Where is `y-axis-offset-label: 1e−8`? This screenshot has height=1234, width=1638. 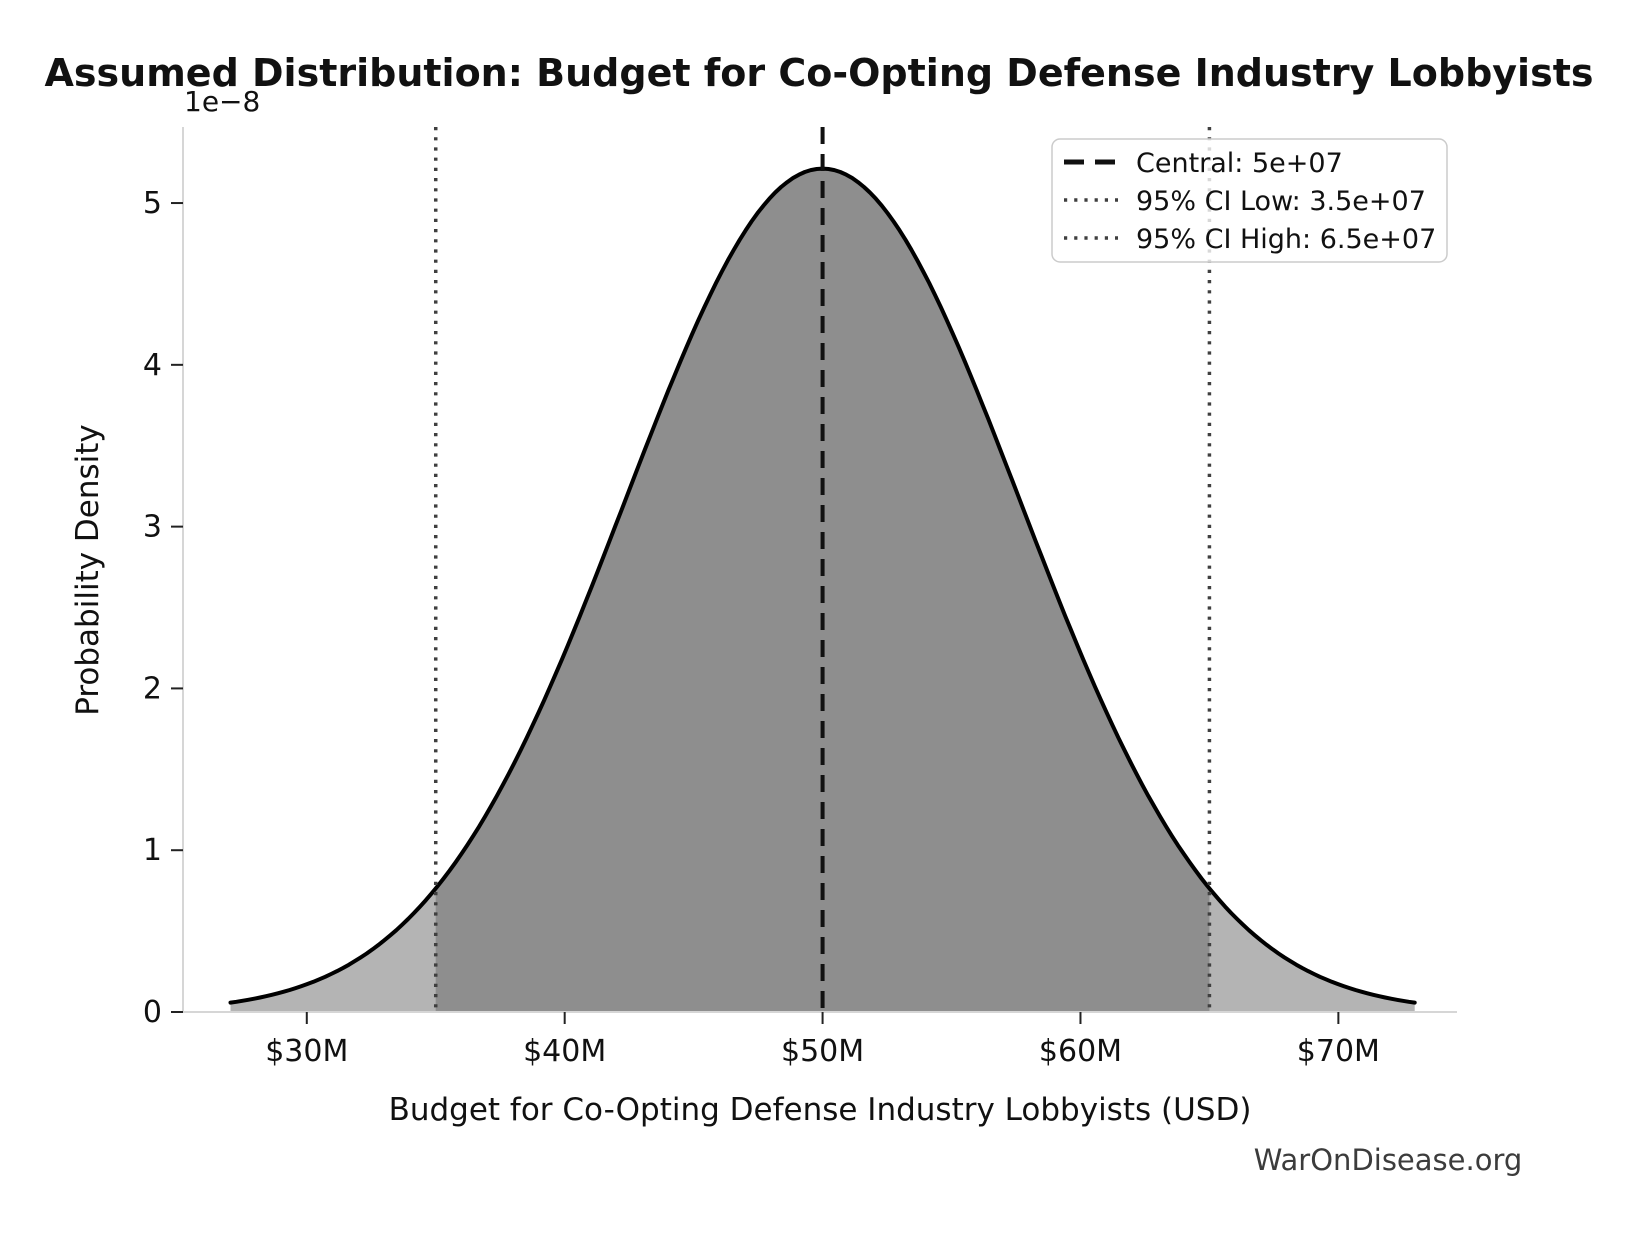
y-axis-offset-label: 1e−8 is located at coordinates (222, 101).